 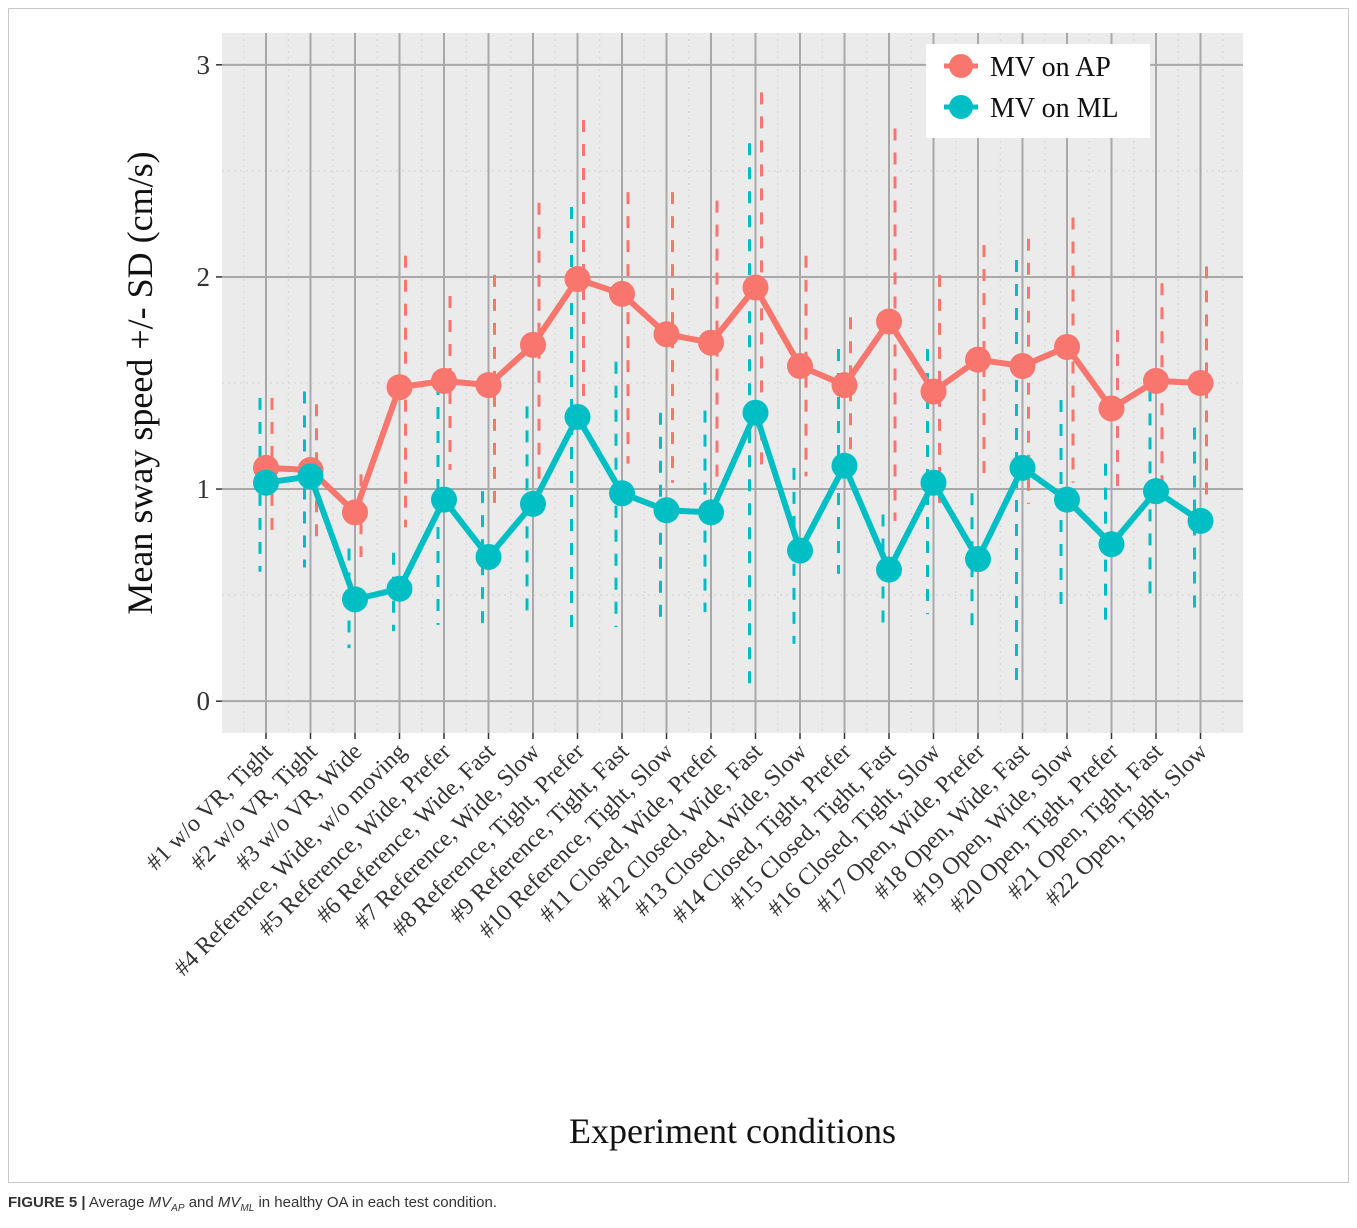 I want to click on caption-text-after: in healthy OA in each test condition., so click(x=377, y=1202).